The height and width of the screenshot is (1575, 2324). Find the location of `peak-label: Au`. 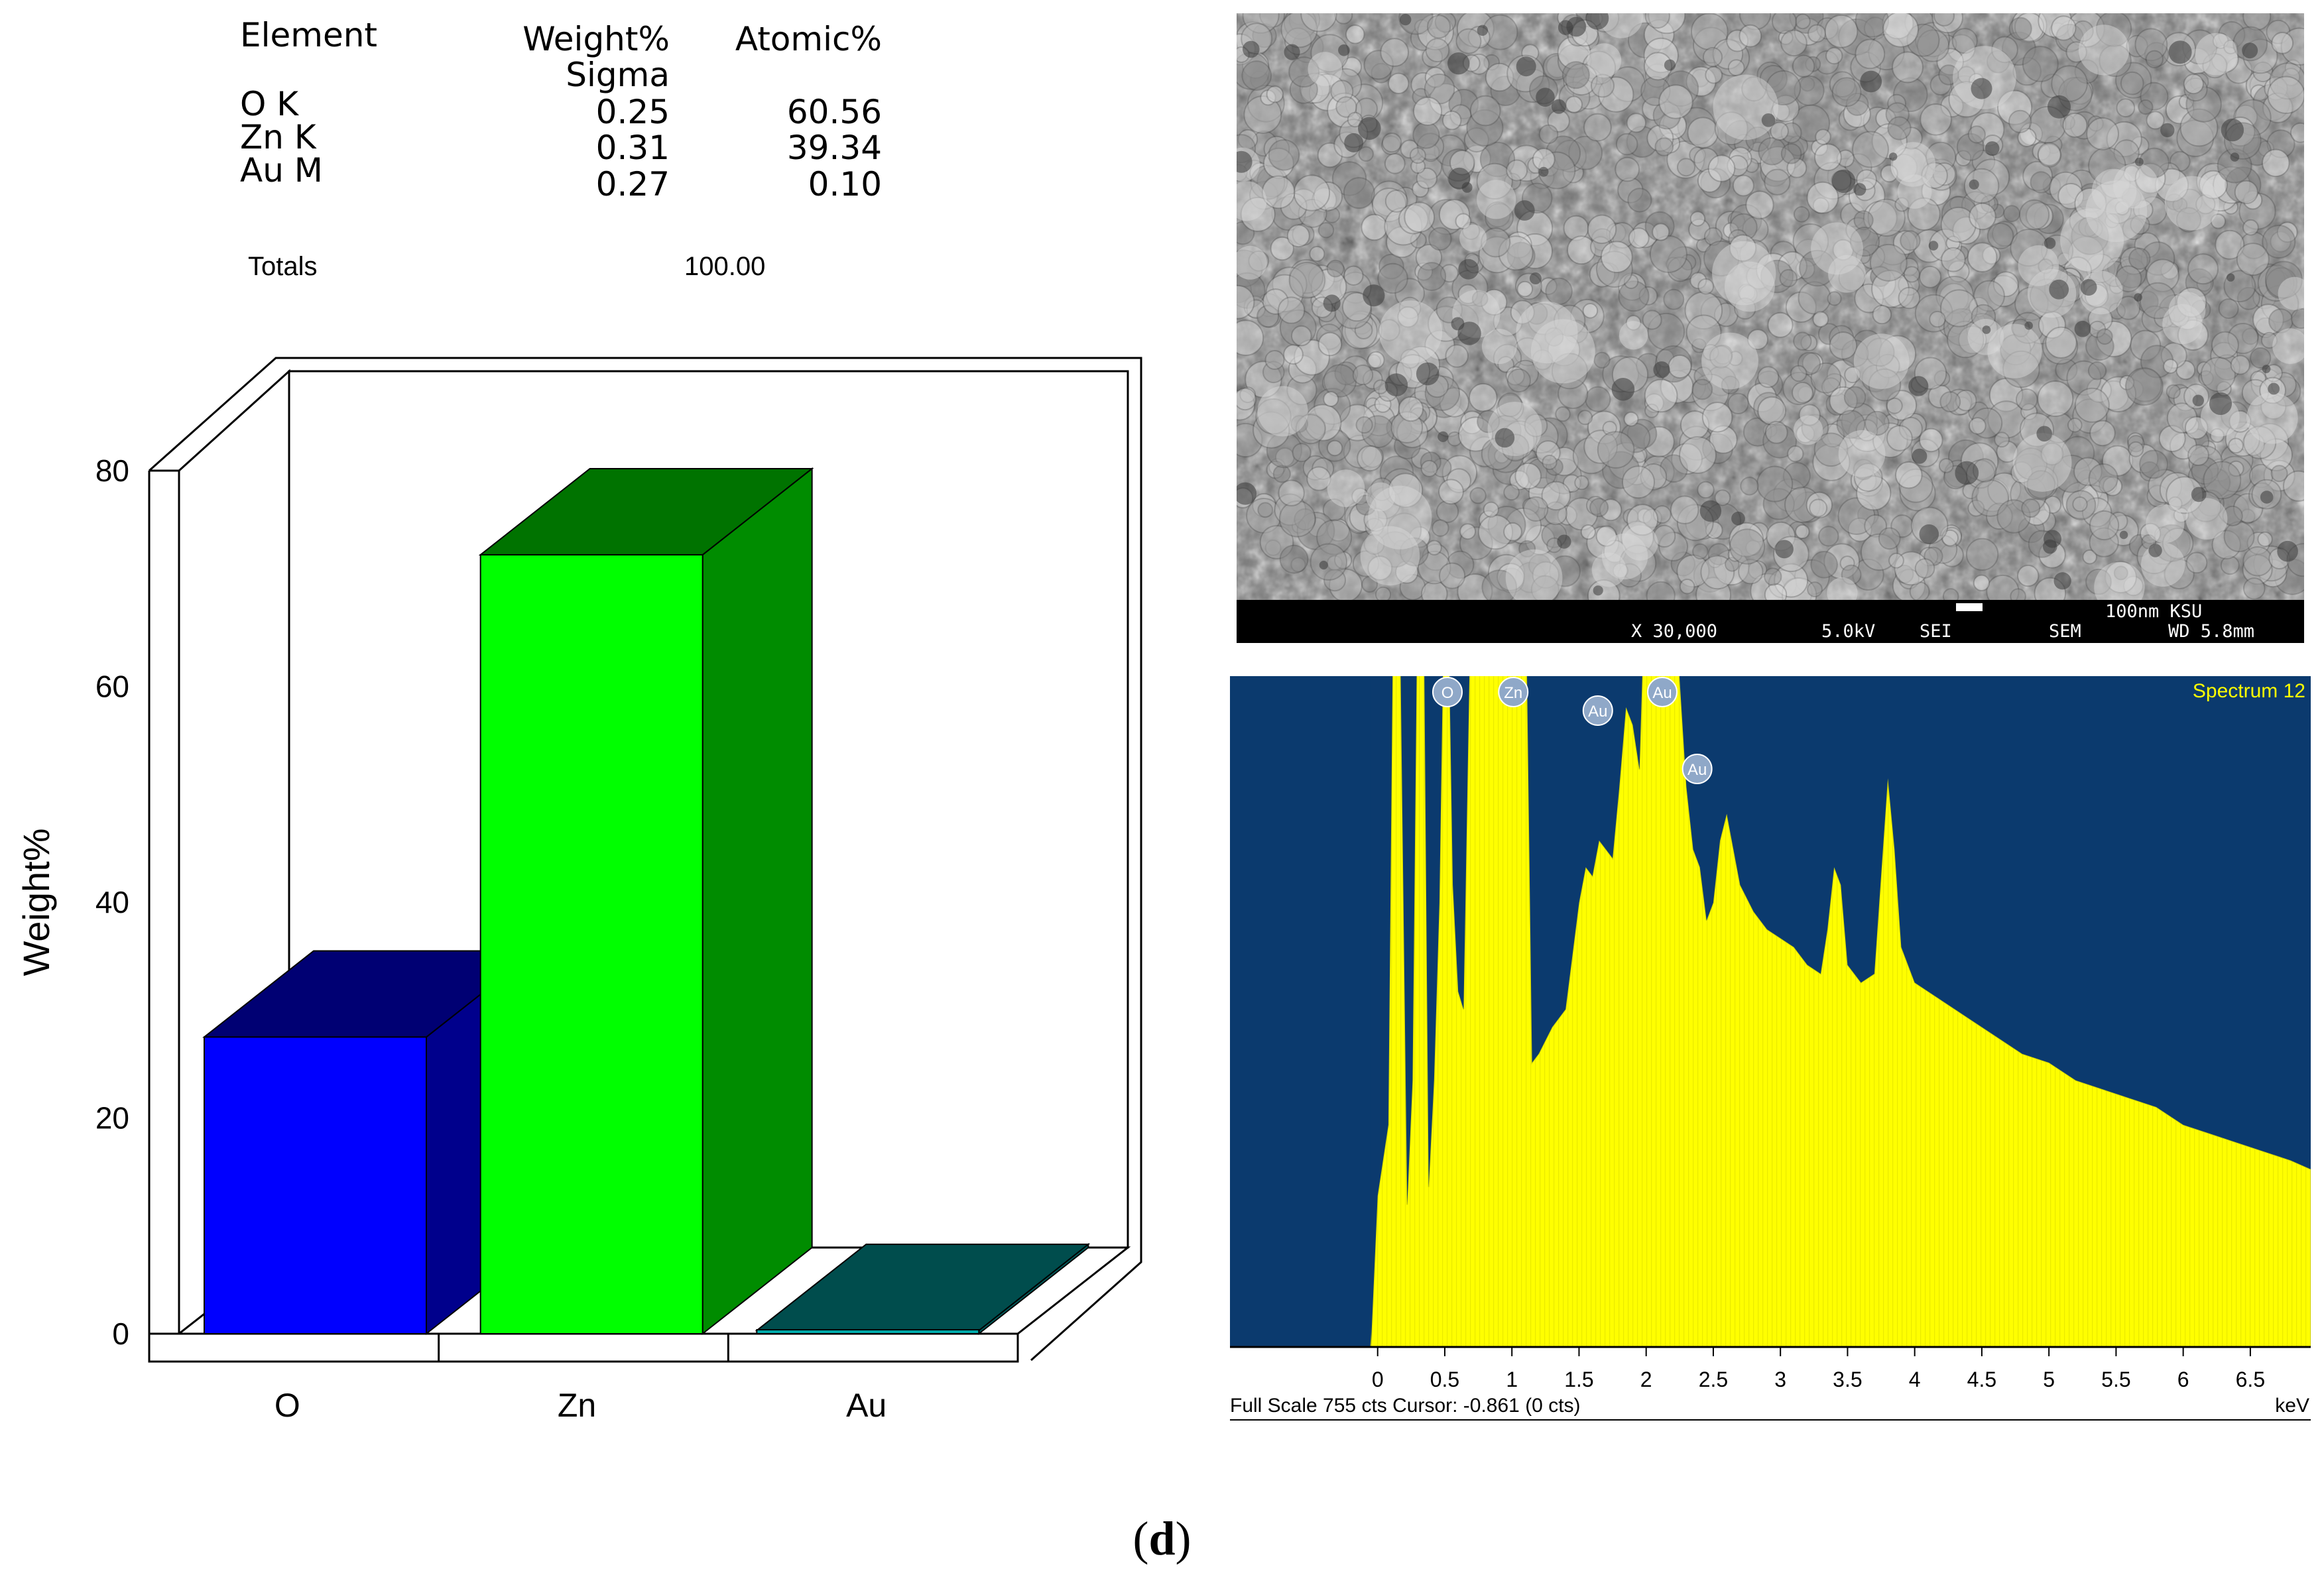

peak-label: Au is located at coordinates (1697, 769).